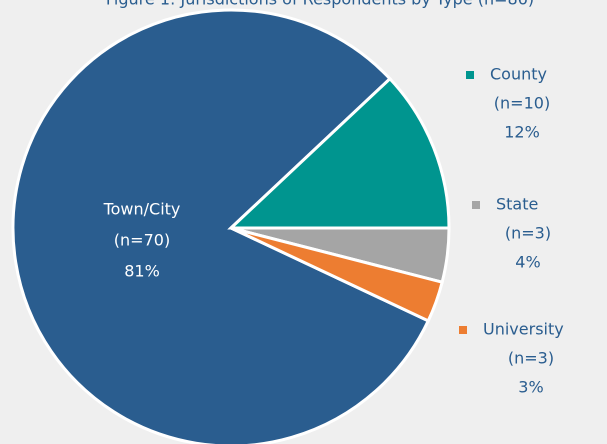 This screenshot has height=444, width=607. I want to click on slice-label: 81%, so click(142, 271).